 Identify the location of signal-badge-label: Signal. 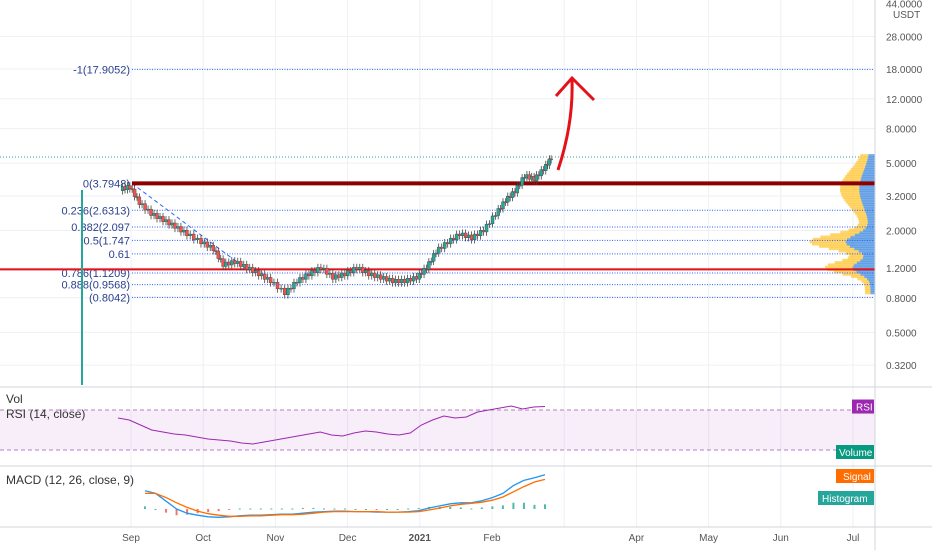
(857, 477).